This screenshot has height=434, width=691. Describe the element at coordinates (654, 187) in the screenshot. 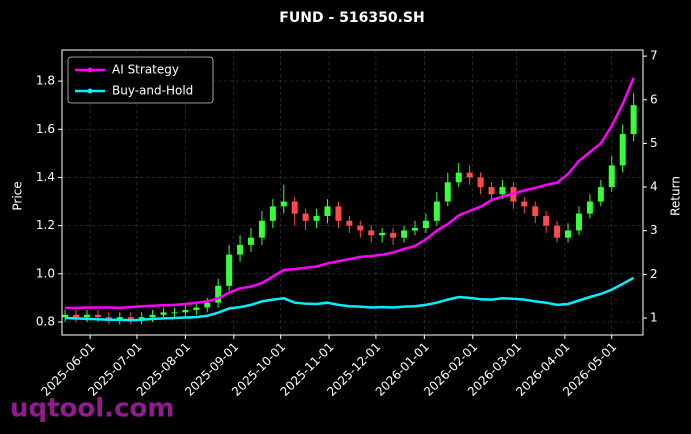

I see `y2-tick-label: 4` at that location.